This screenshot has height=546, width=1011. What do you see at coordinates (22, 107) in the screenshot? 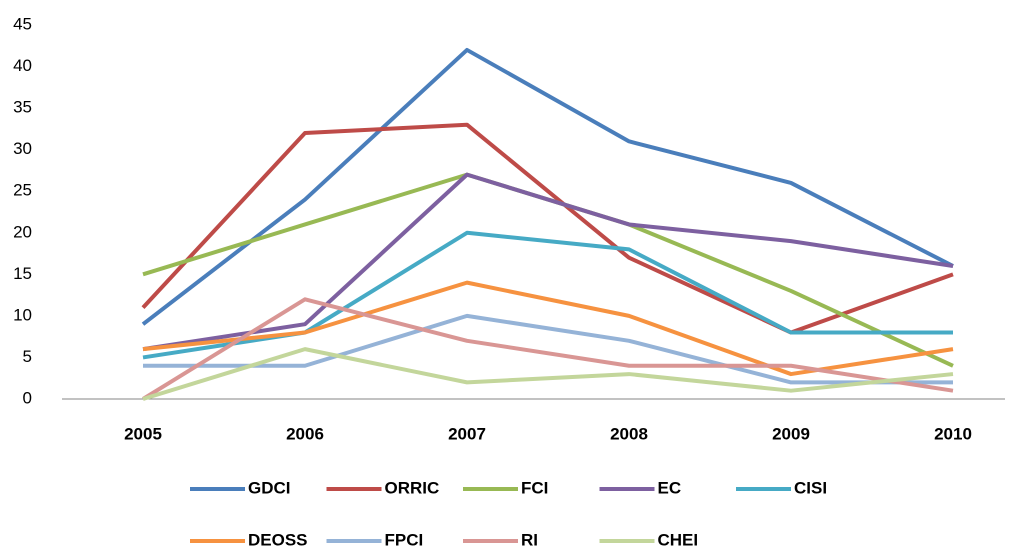
I see `y-tick-label: 35` at bounding box center [22, 107].